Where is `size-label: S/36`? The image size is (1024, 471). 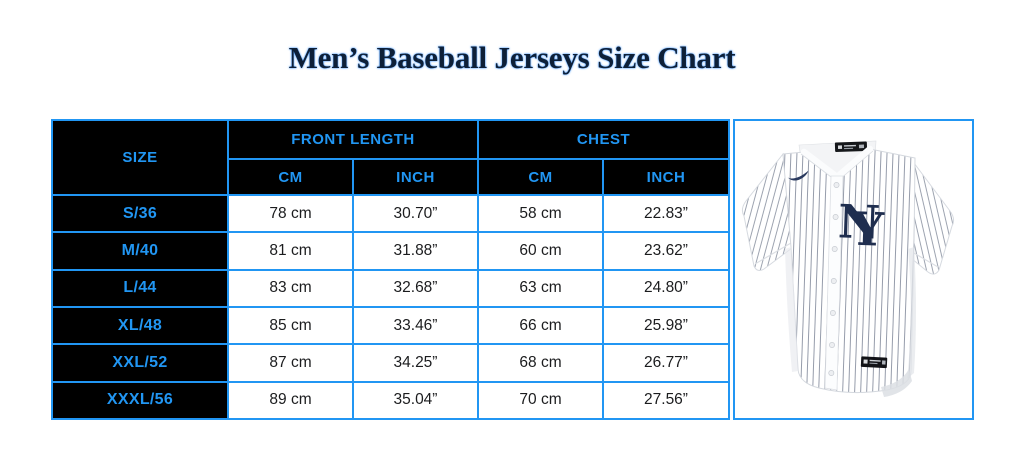
size-label: S/36 is located at coordinates (140, 213).